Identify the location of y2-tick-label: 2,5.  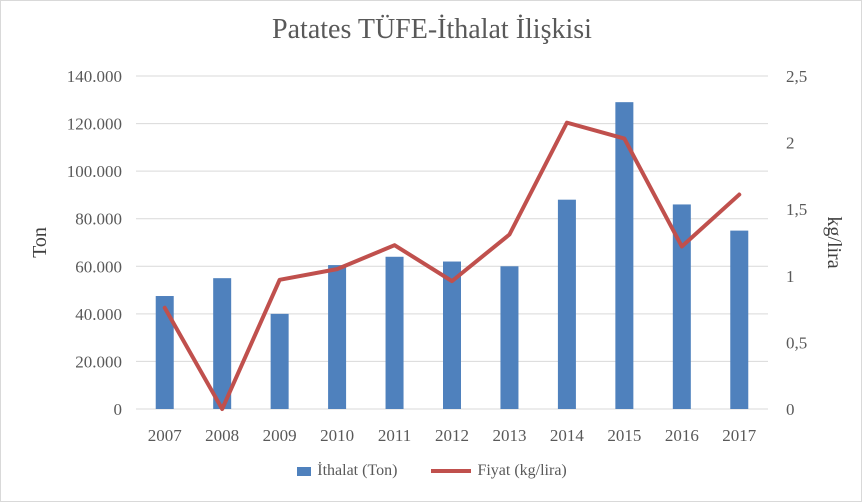
(796, 76).